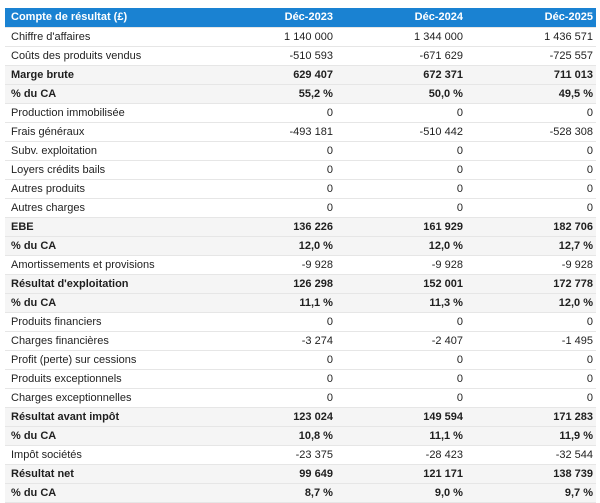 Image resolution: width=600 pixels, height=503 pixels. Describe the element at coordinates (105, 398) in the screenshot. I see `row-label: Charges exceptionnelles` at that location.